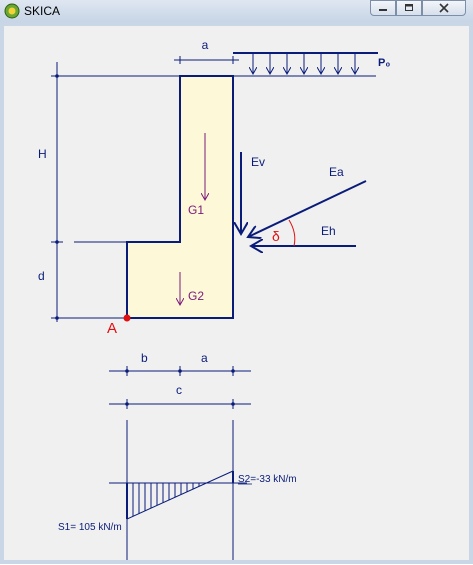 The height and width of the screenshot is (565, 473). I want to click on label-a-top: a, so click(205, 45).